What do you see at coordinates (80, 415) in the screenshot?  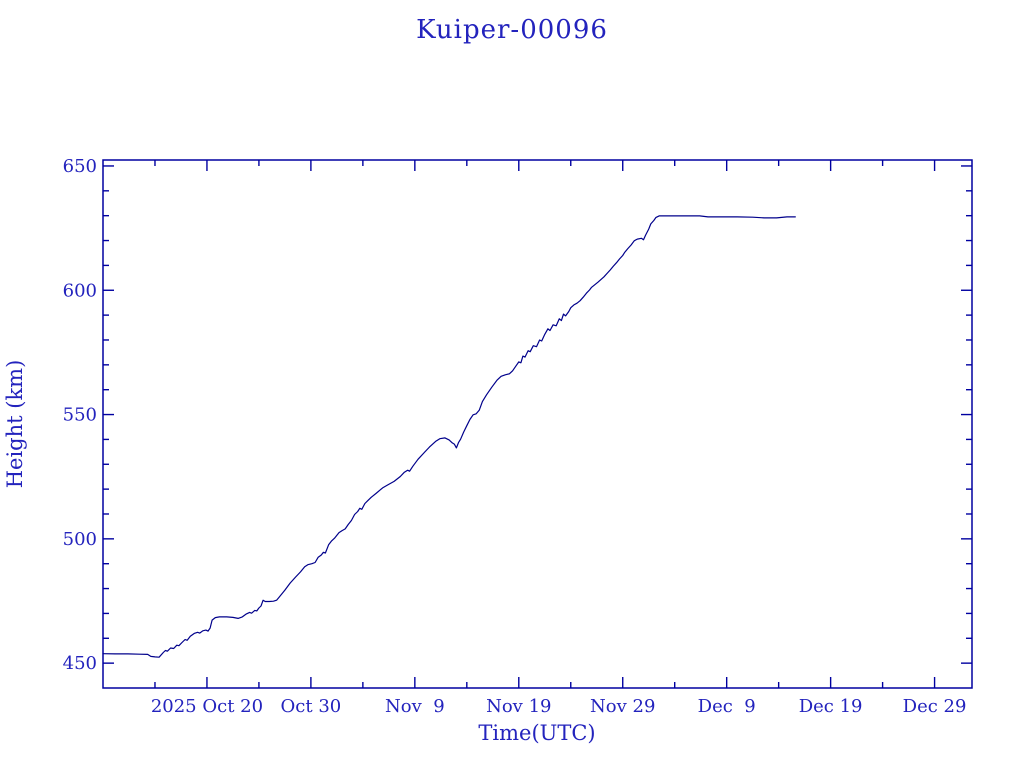 I see `y-tick-label: 550` at bounding box center [80, 415].